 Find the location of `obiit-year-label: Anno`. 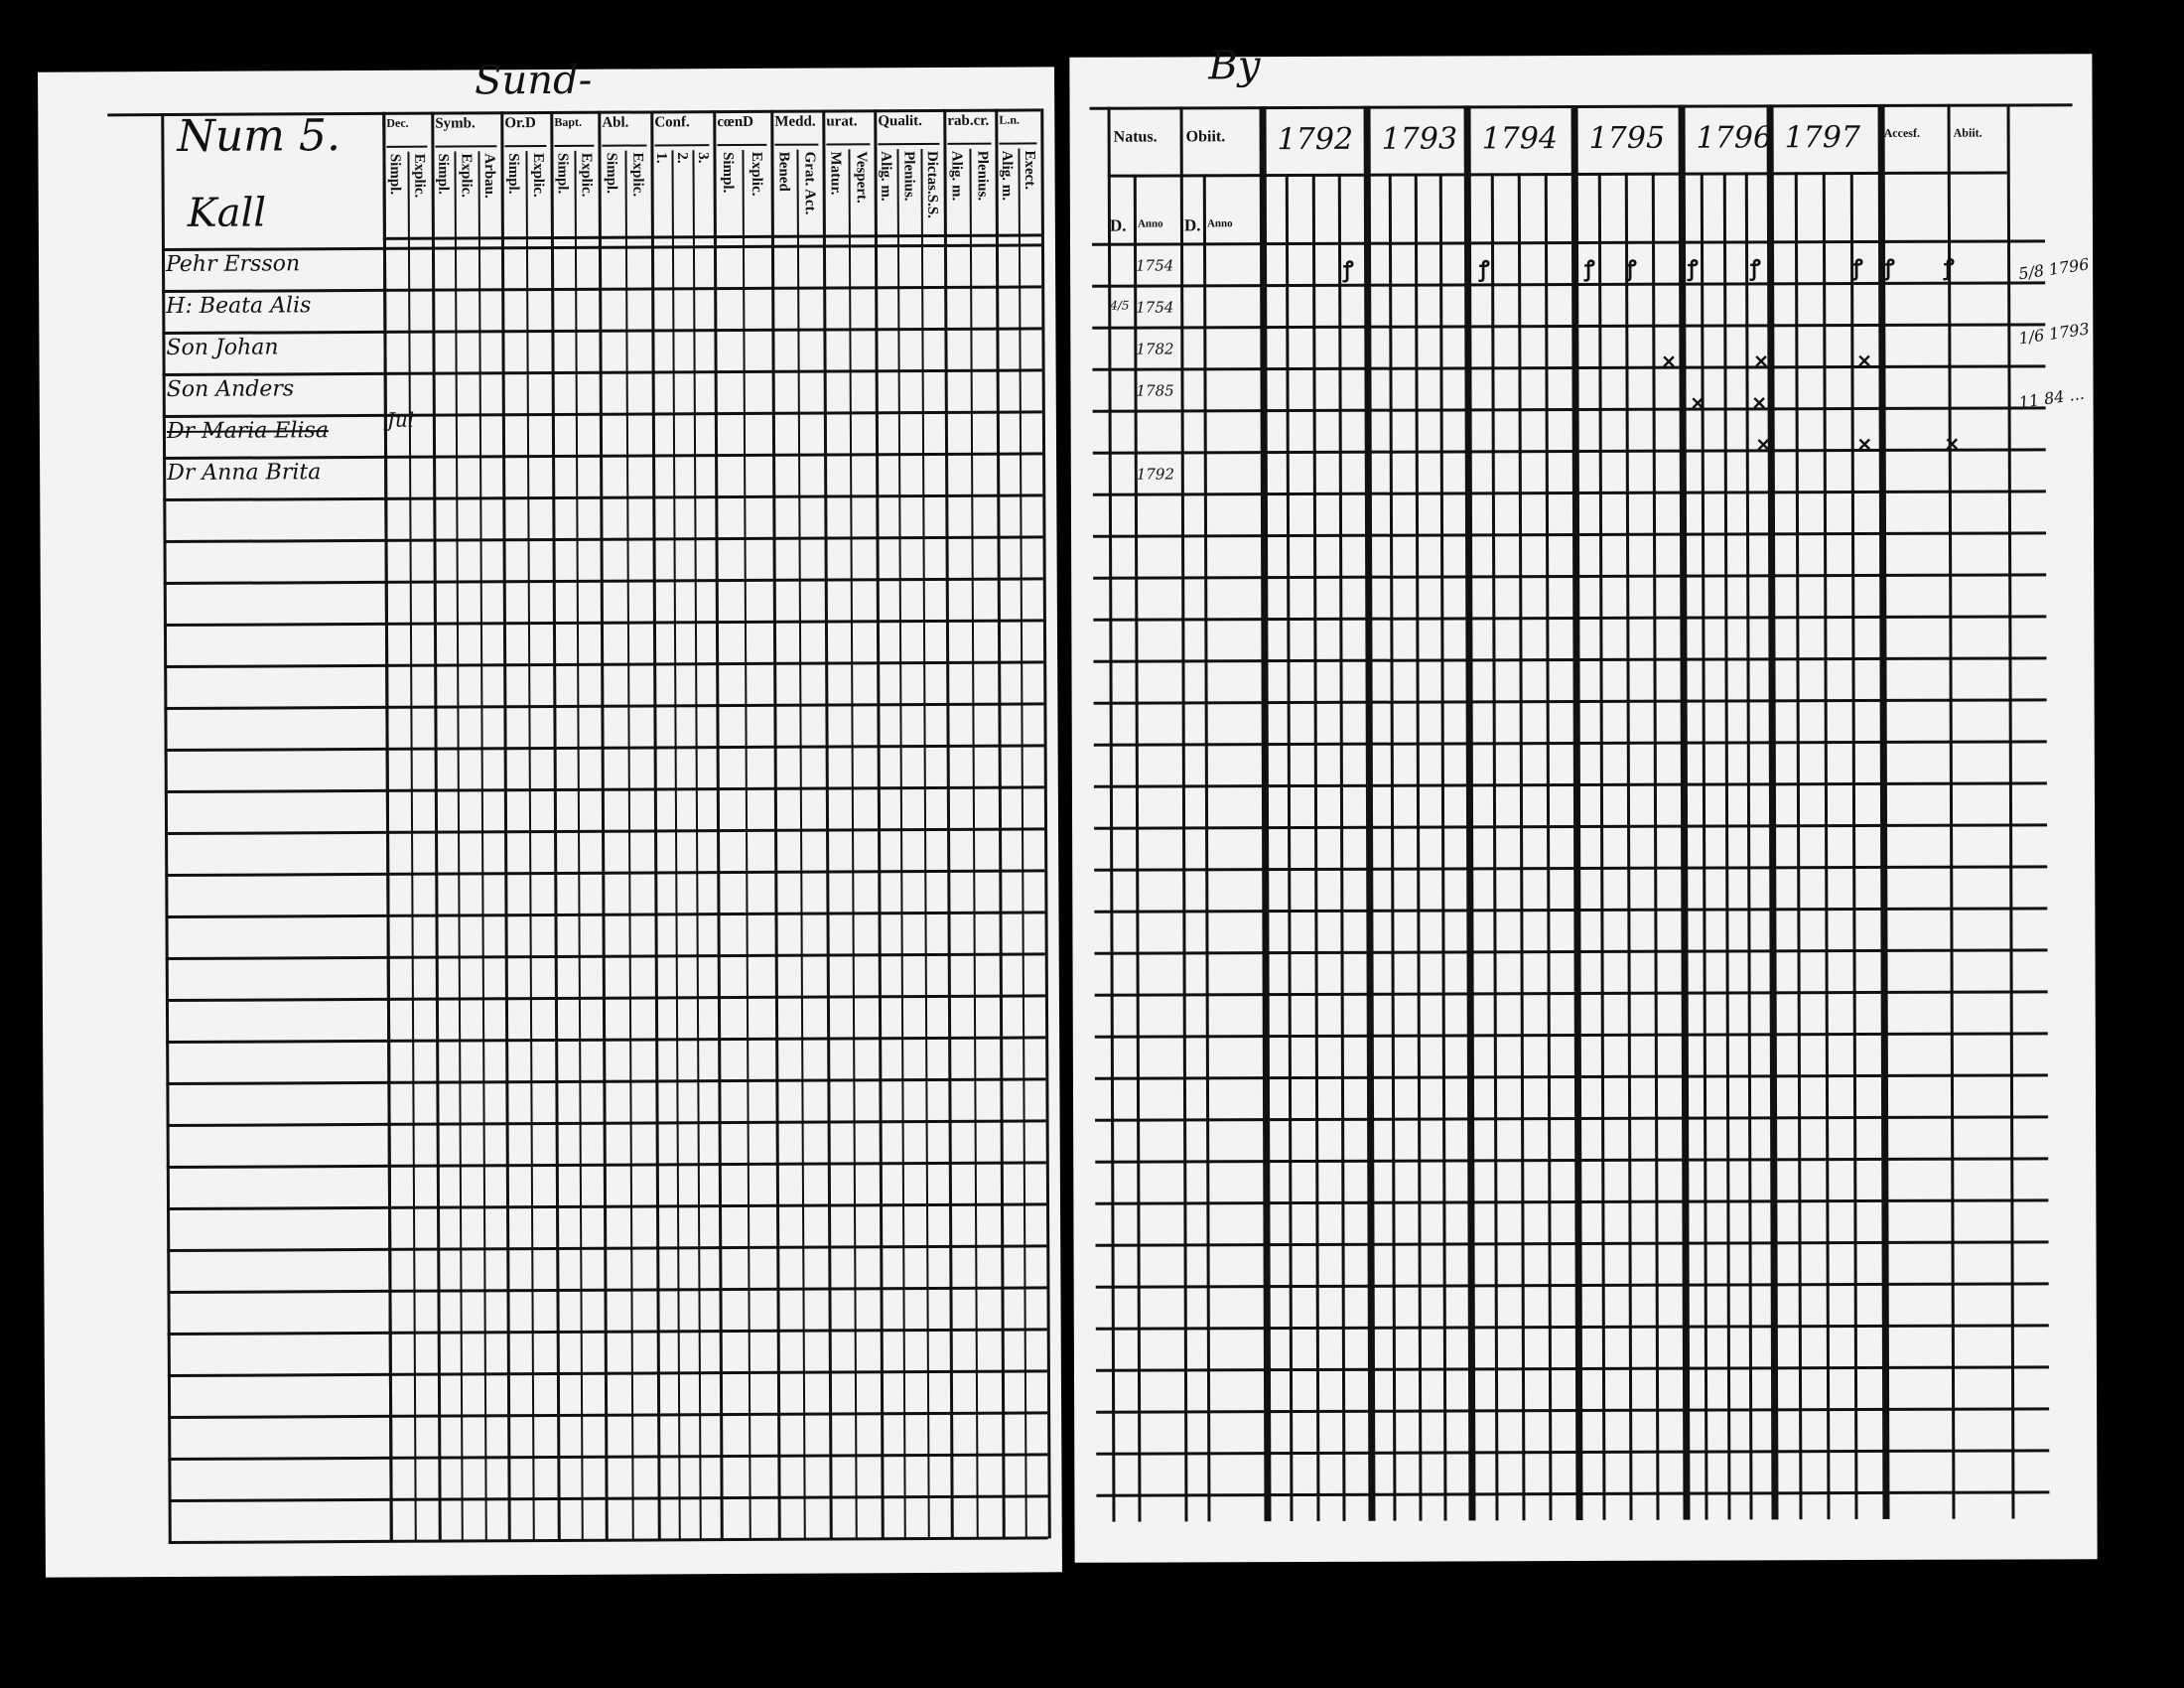

obiit-year-label: Anno is located at coordinates (1219, 223).